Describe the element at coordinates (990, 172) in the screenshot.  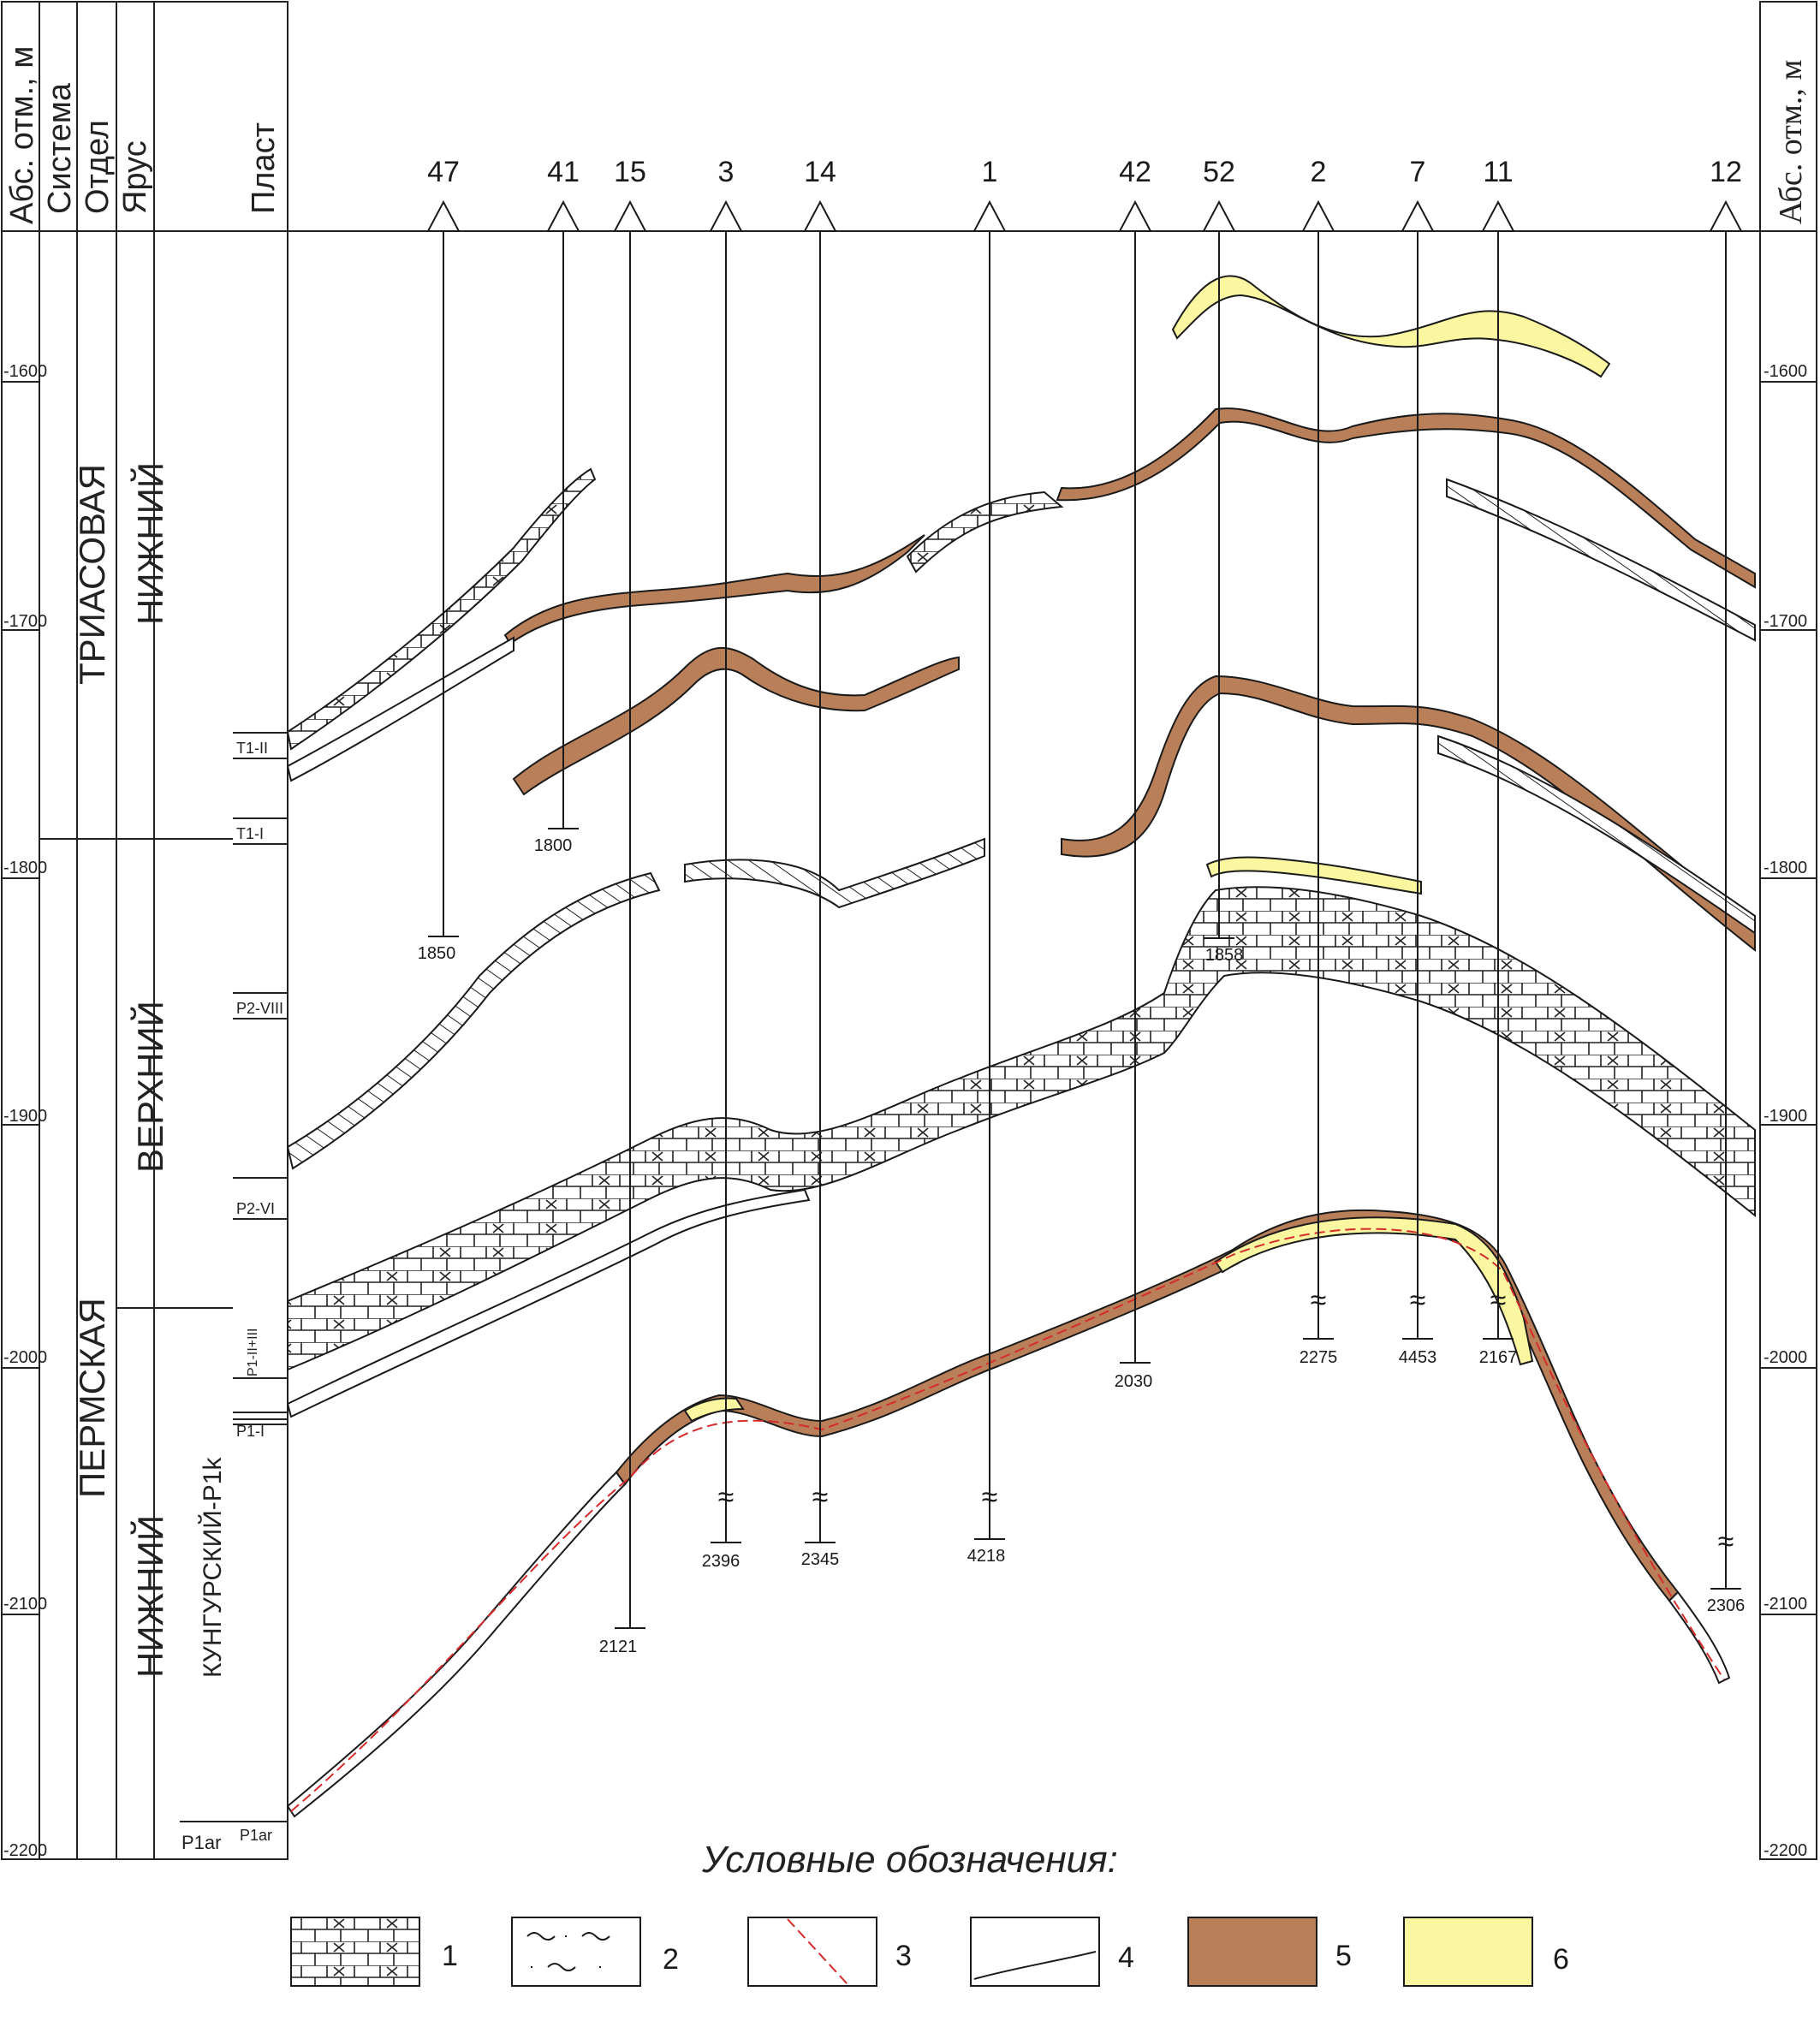
I see `well-name: 1` at that location.